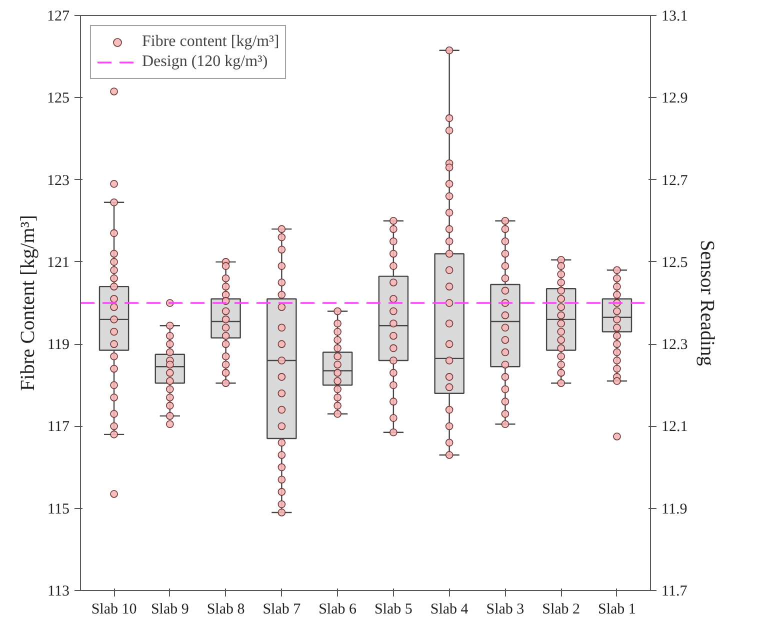  I want to click on x-tick-label: Slab 1, so click(617, 610).